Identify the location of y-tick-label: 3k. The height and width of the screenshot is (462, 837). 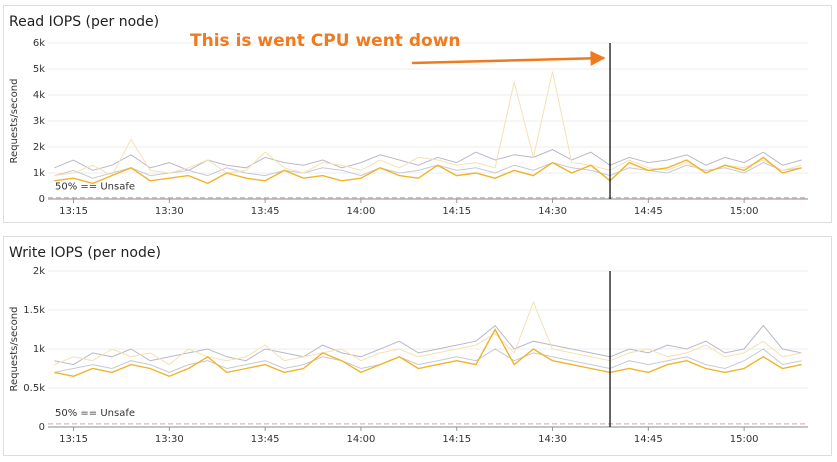
(39, 121).